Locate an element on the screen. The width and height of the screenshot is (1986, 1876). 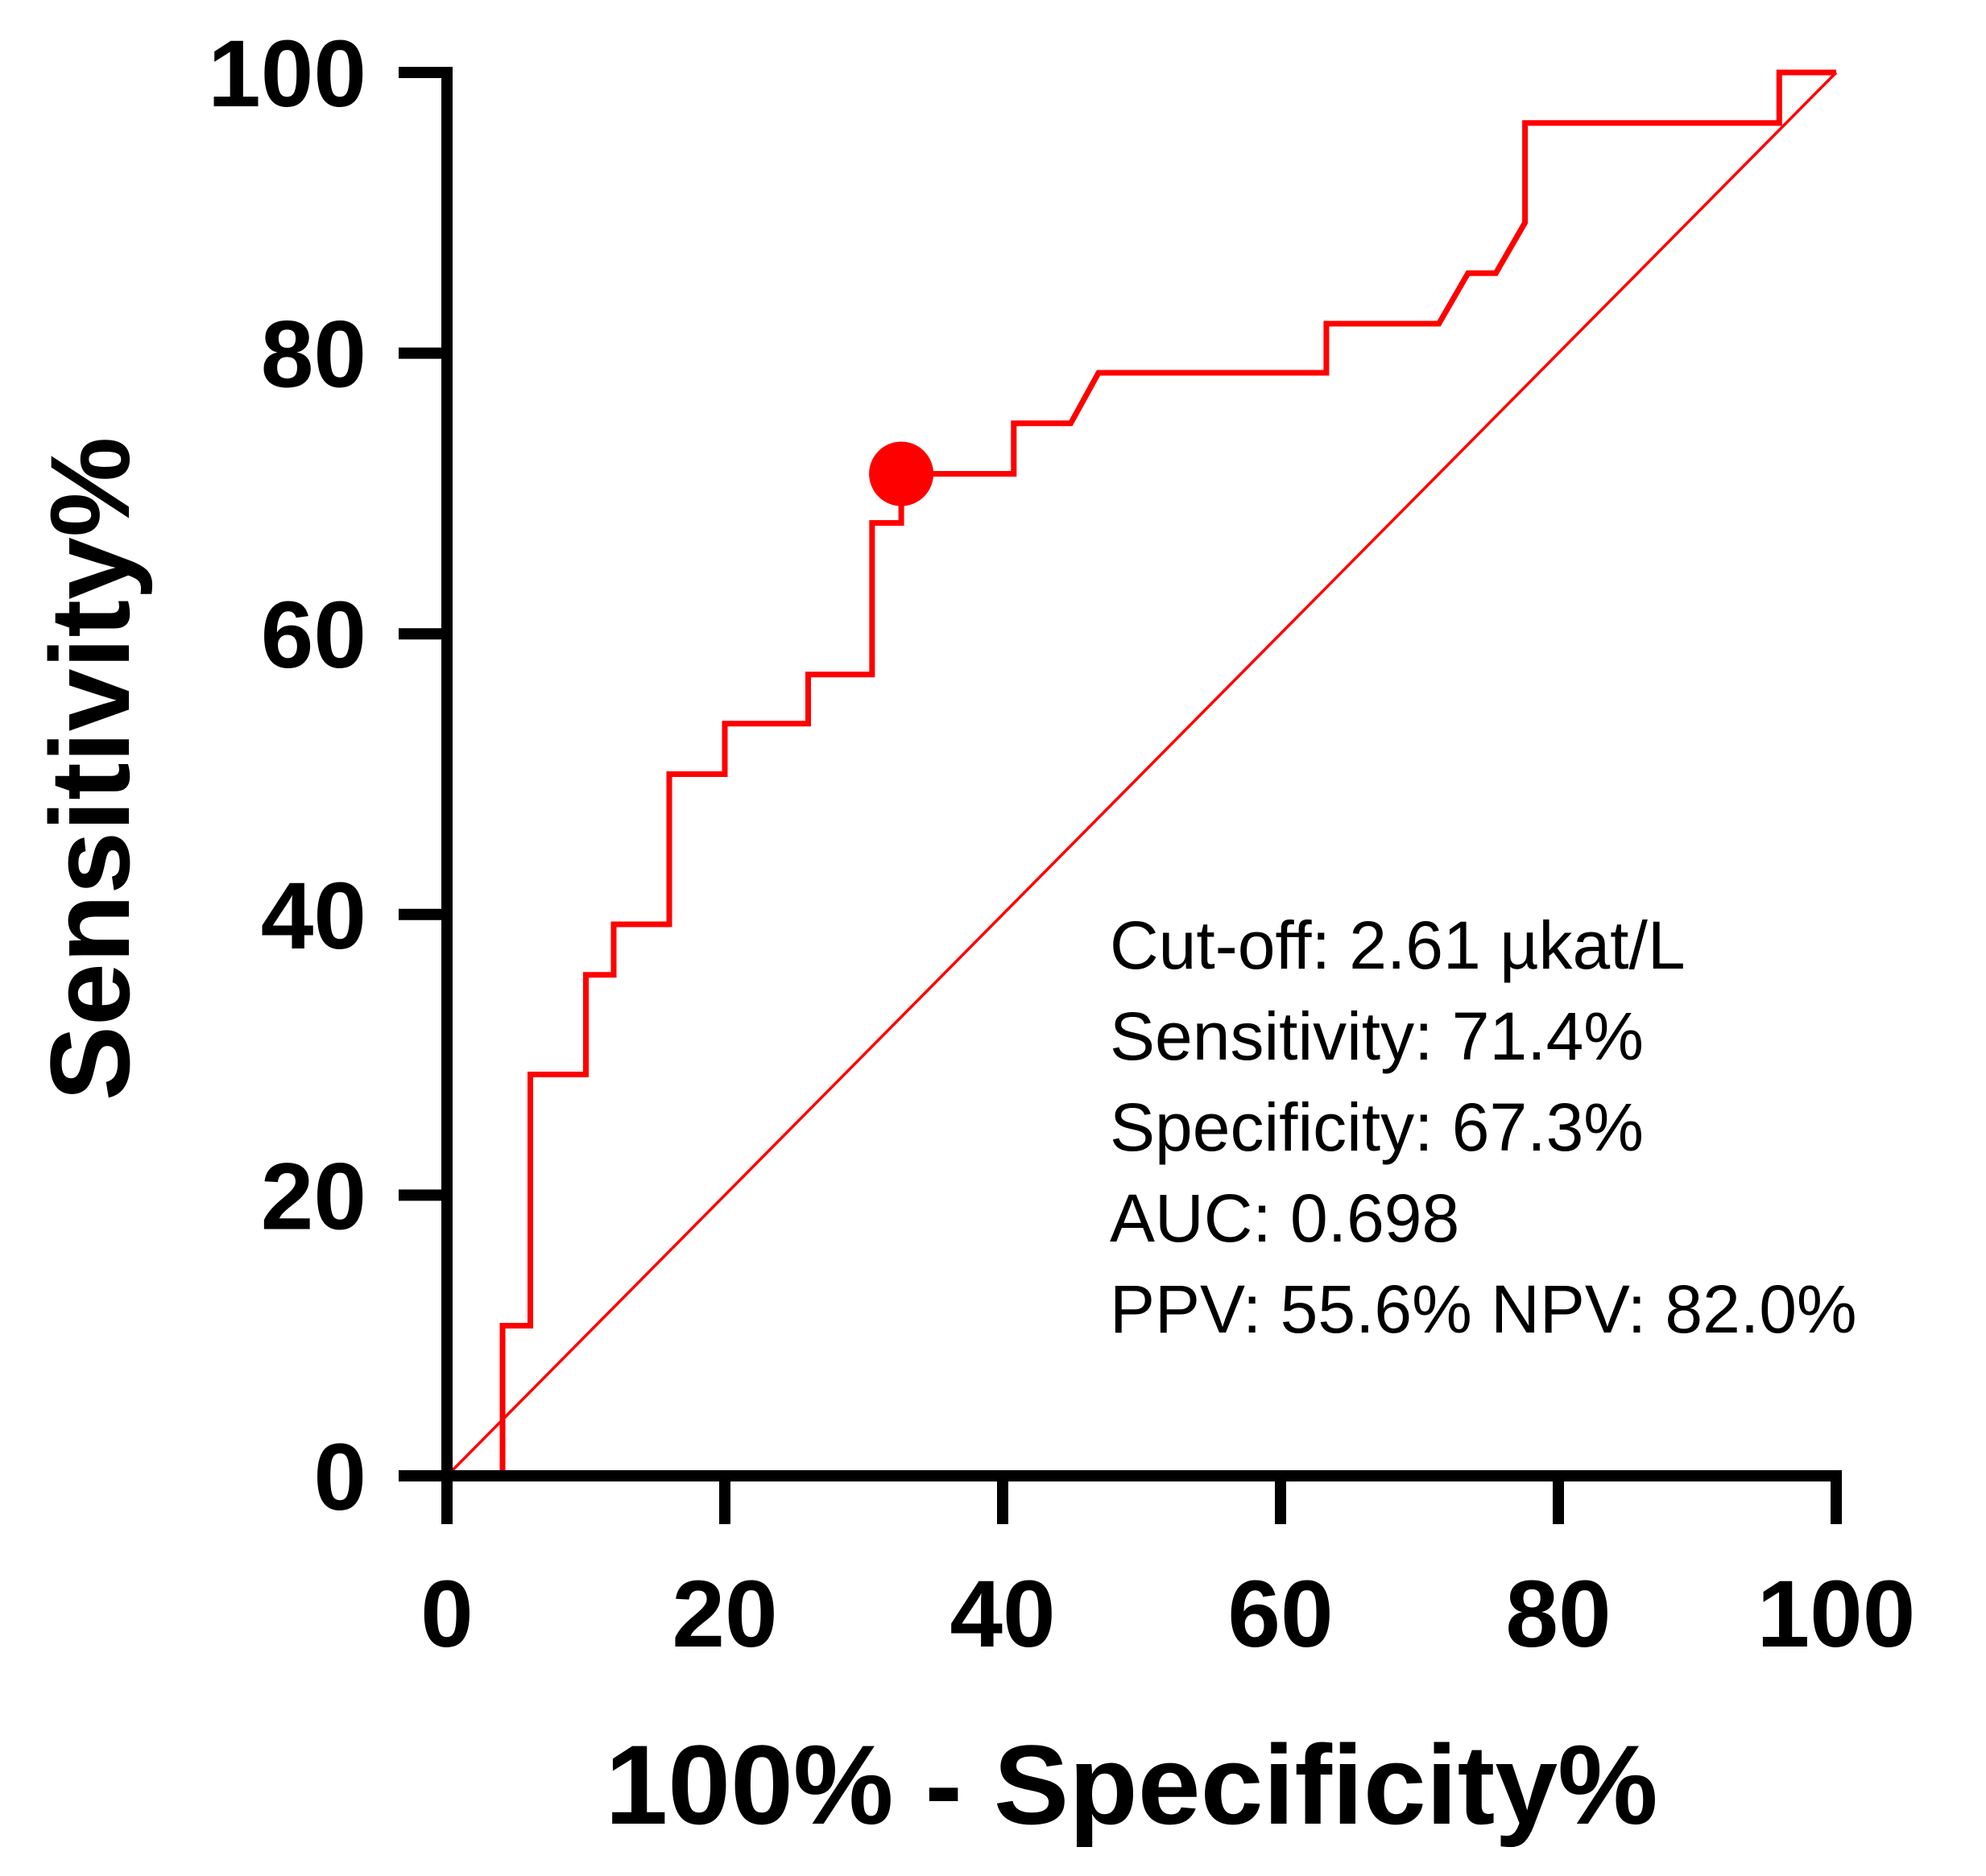
x-tick-label: 0 is located at coordinates (447, 1614).